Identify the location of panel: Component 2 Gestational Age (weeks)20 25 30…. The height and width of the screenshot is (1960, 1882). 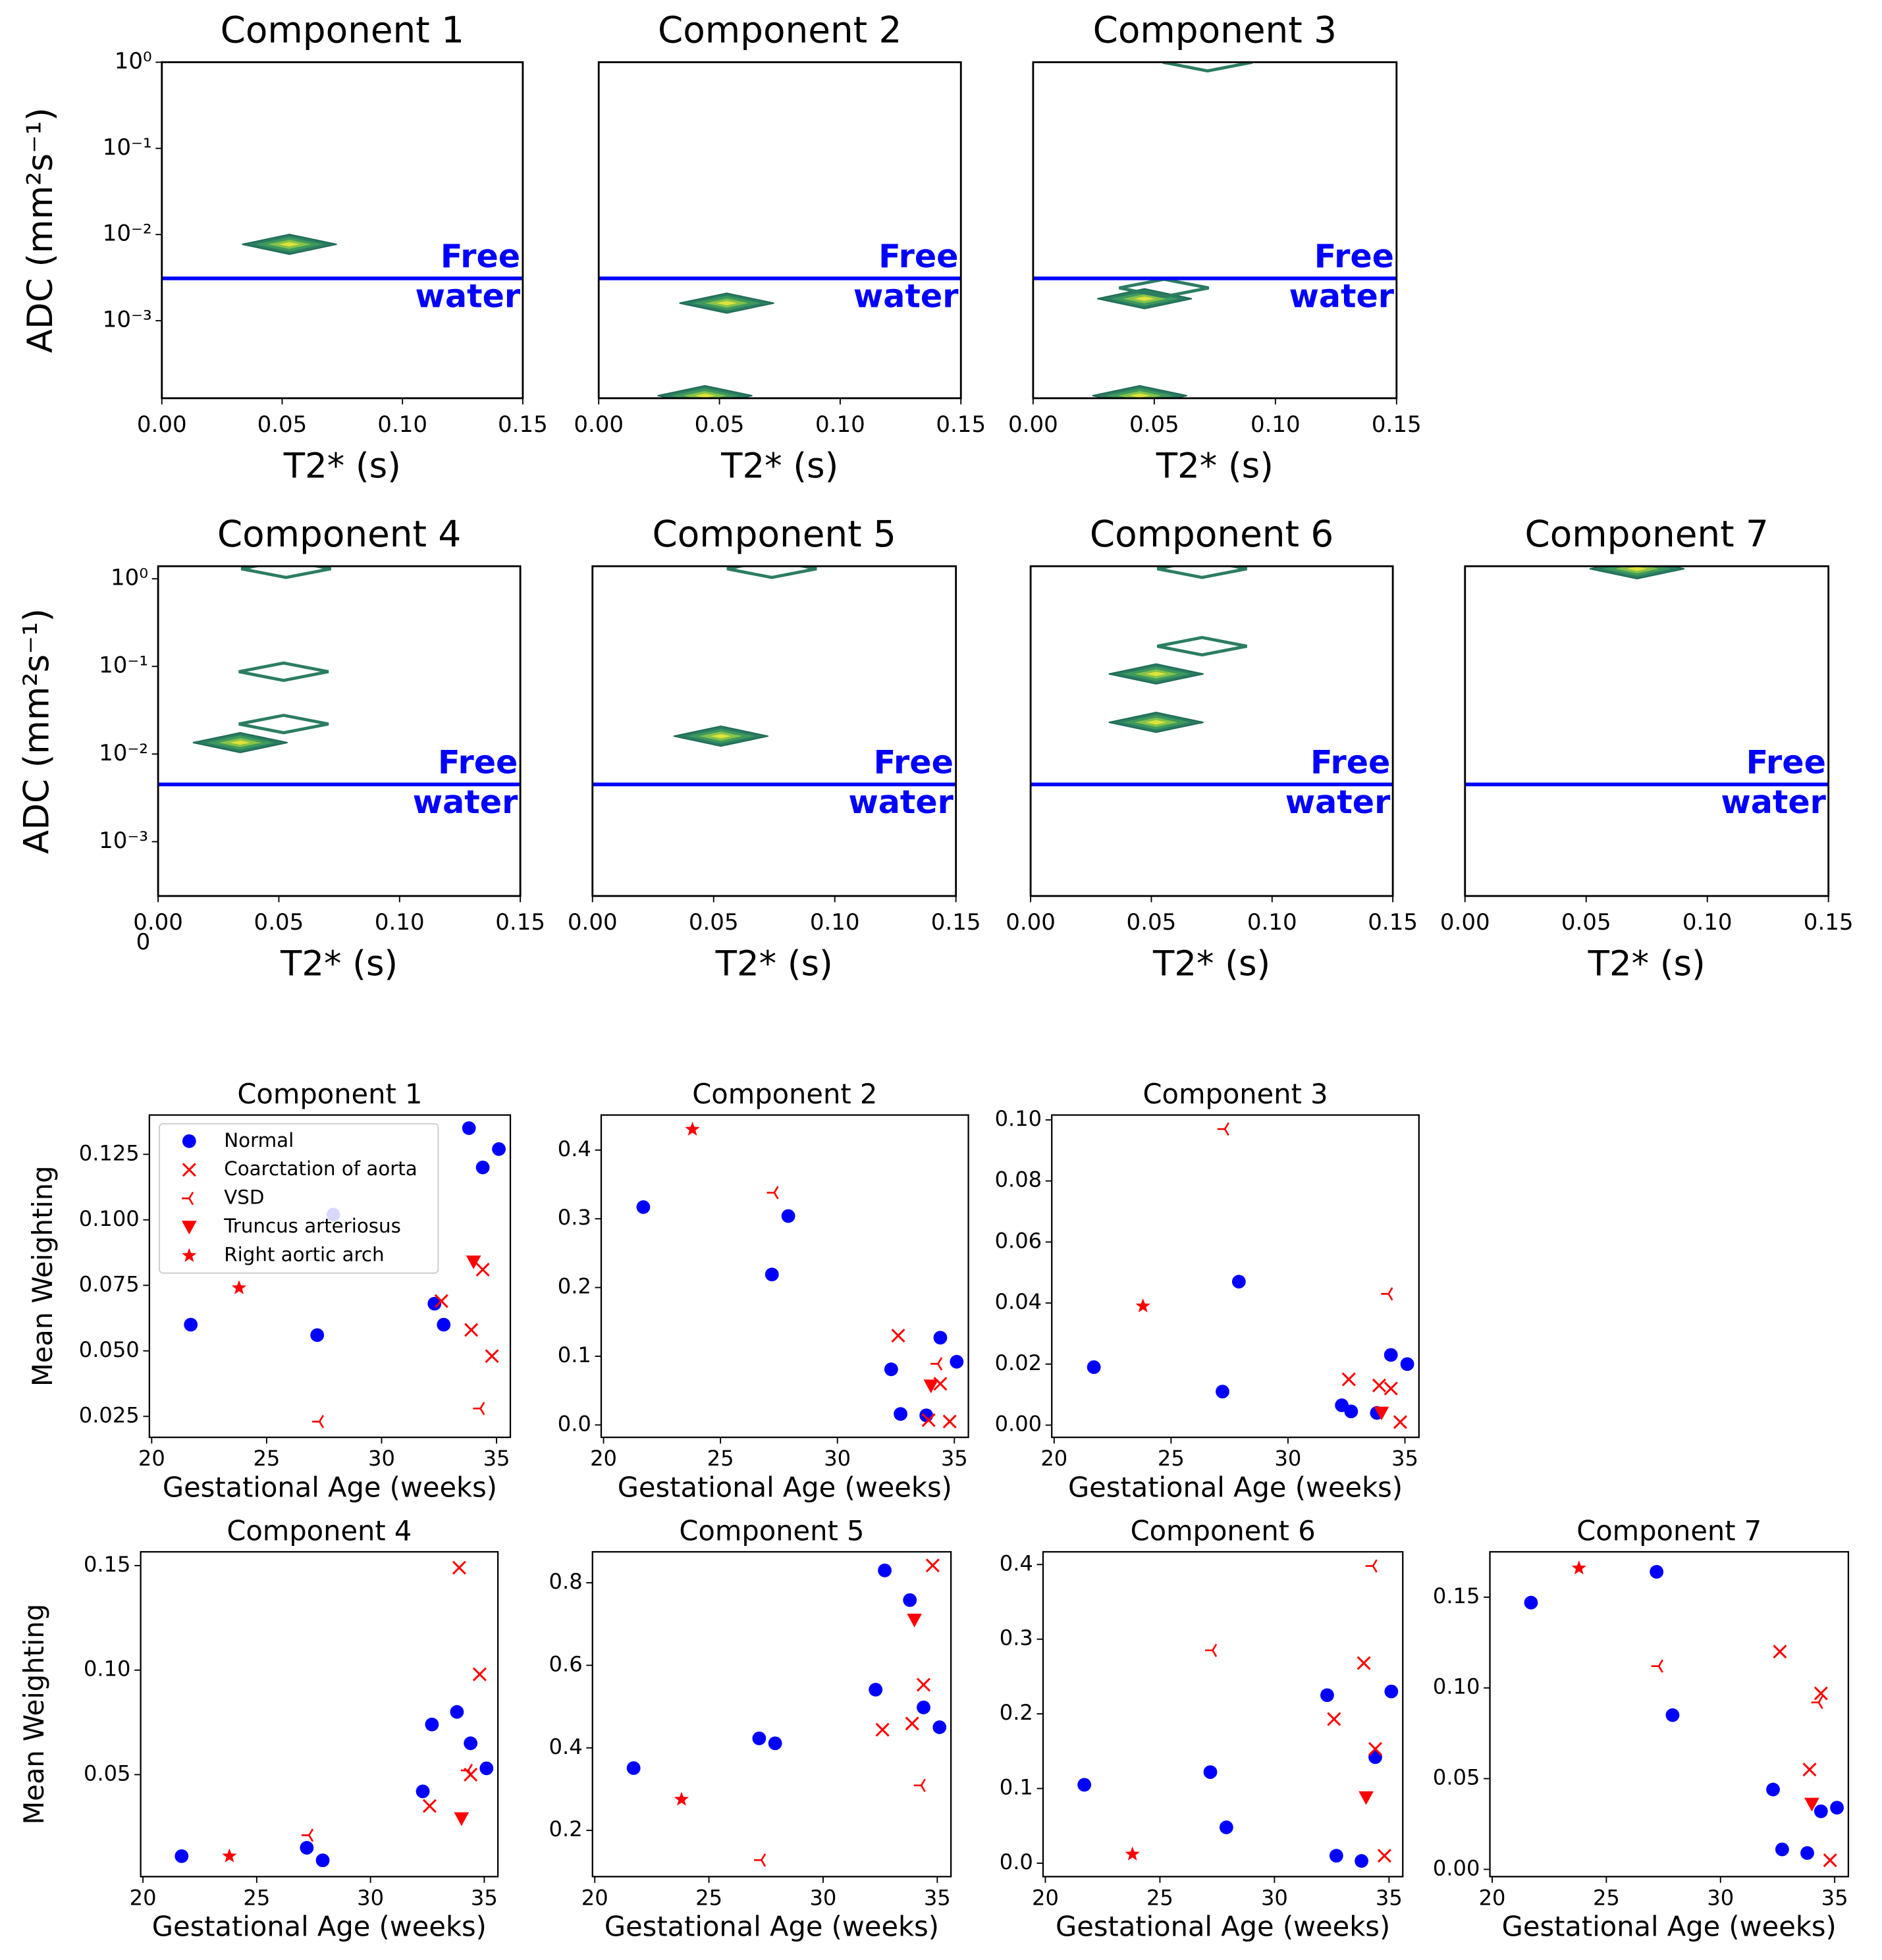
(763, 1291).